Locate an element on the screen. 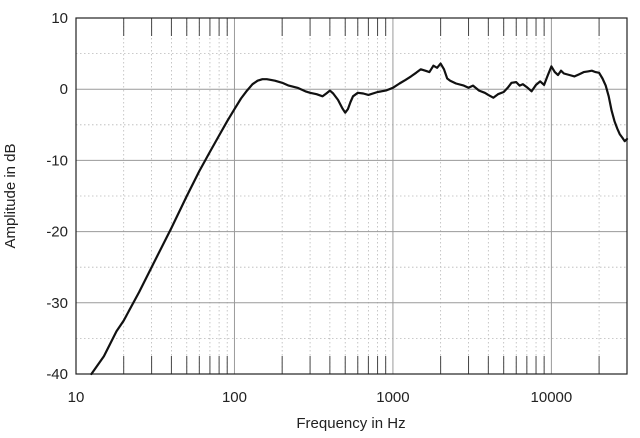  y-tick-label: -10 is located at coordinates (57, 160).